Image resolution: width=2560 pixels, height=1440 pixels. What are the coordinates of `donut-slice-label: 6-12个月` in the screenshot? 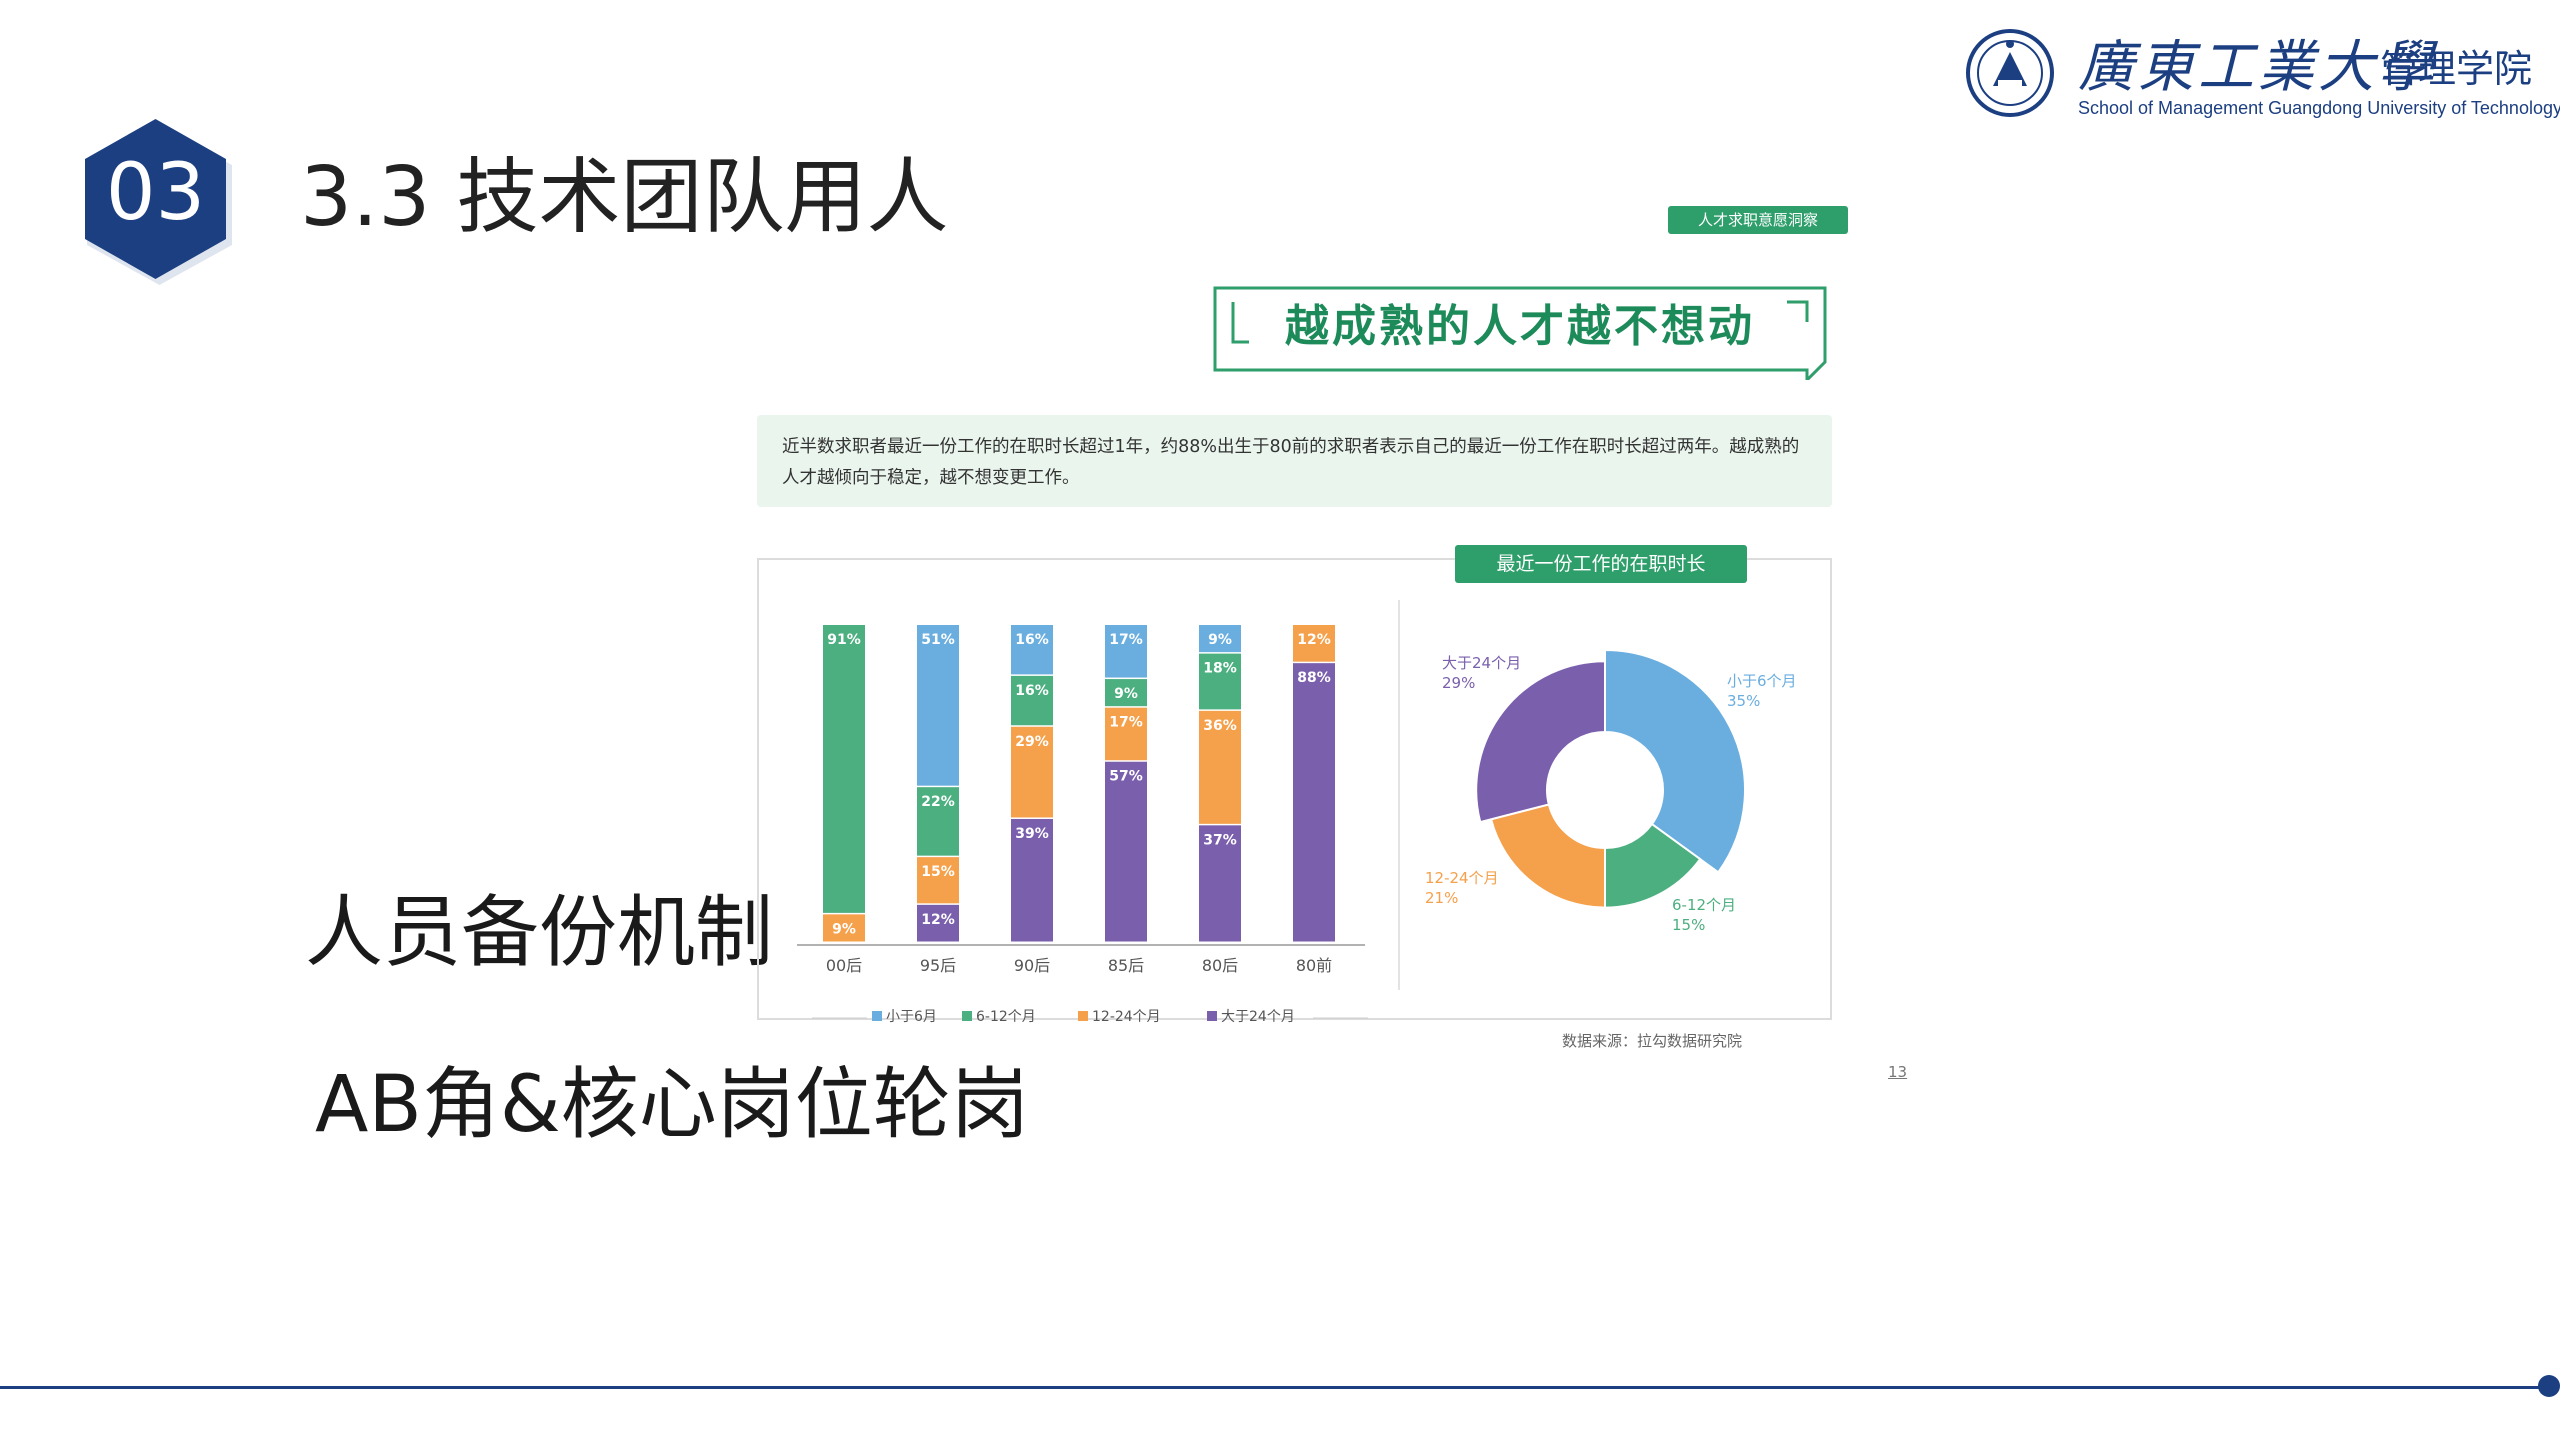 It's located at (1704, 905).